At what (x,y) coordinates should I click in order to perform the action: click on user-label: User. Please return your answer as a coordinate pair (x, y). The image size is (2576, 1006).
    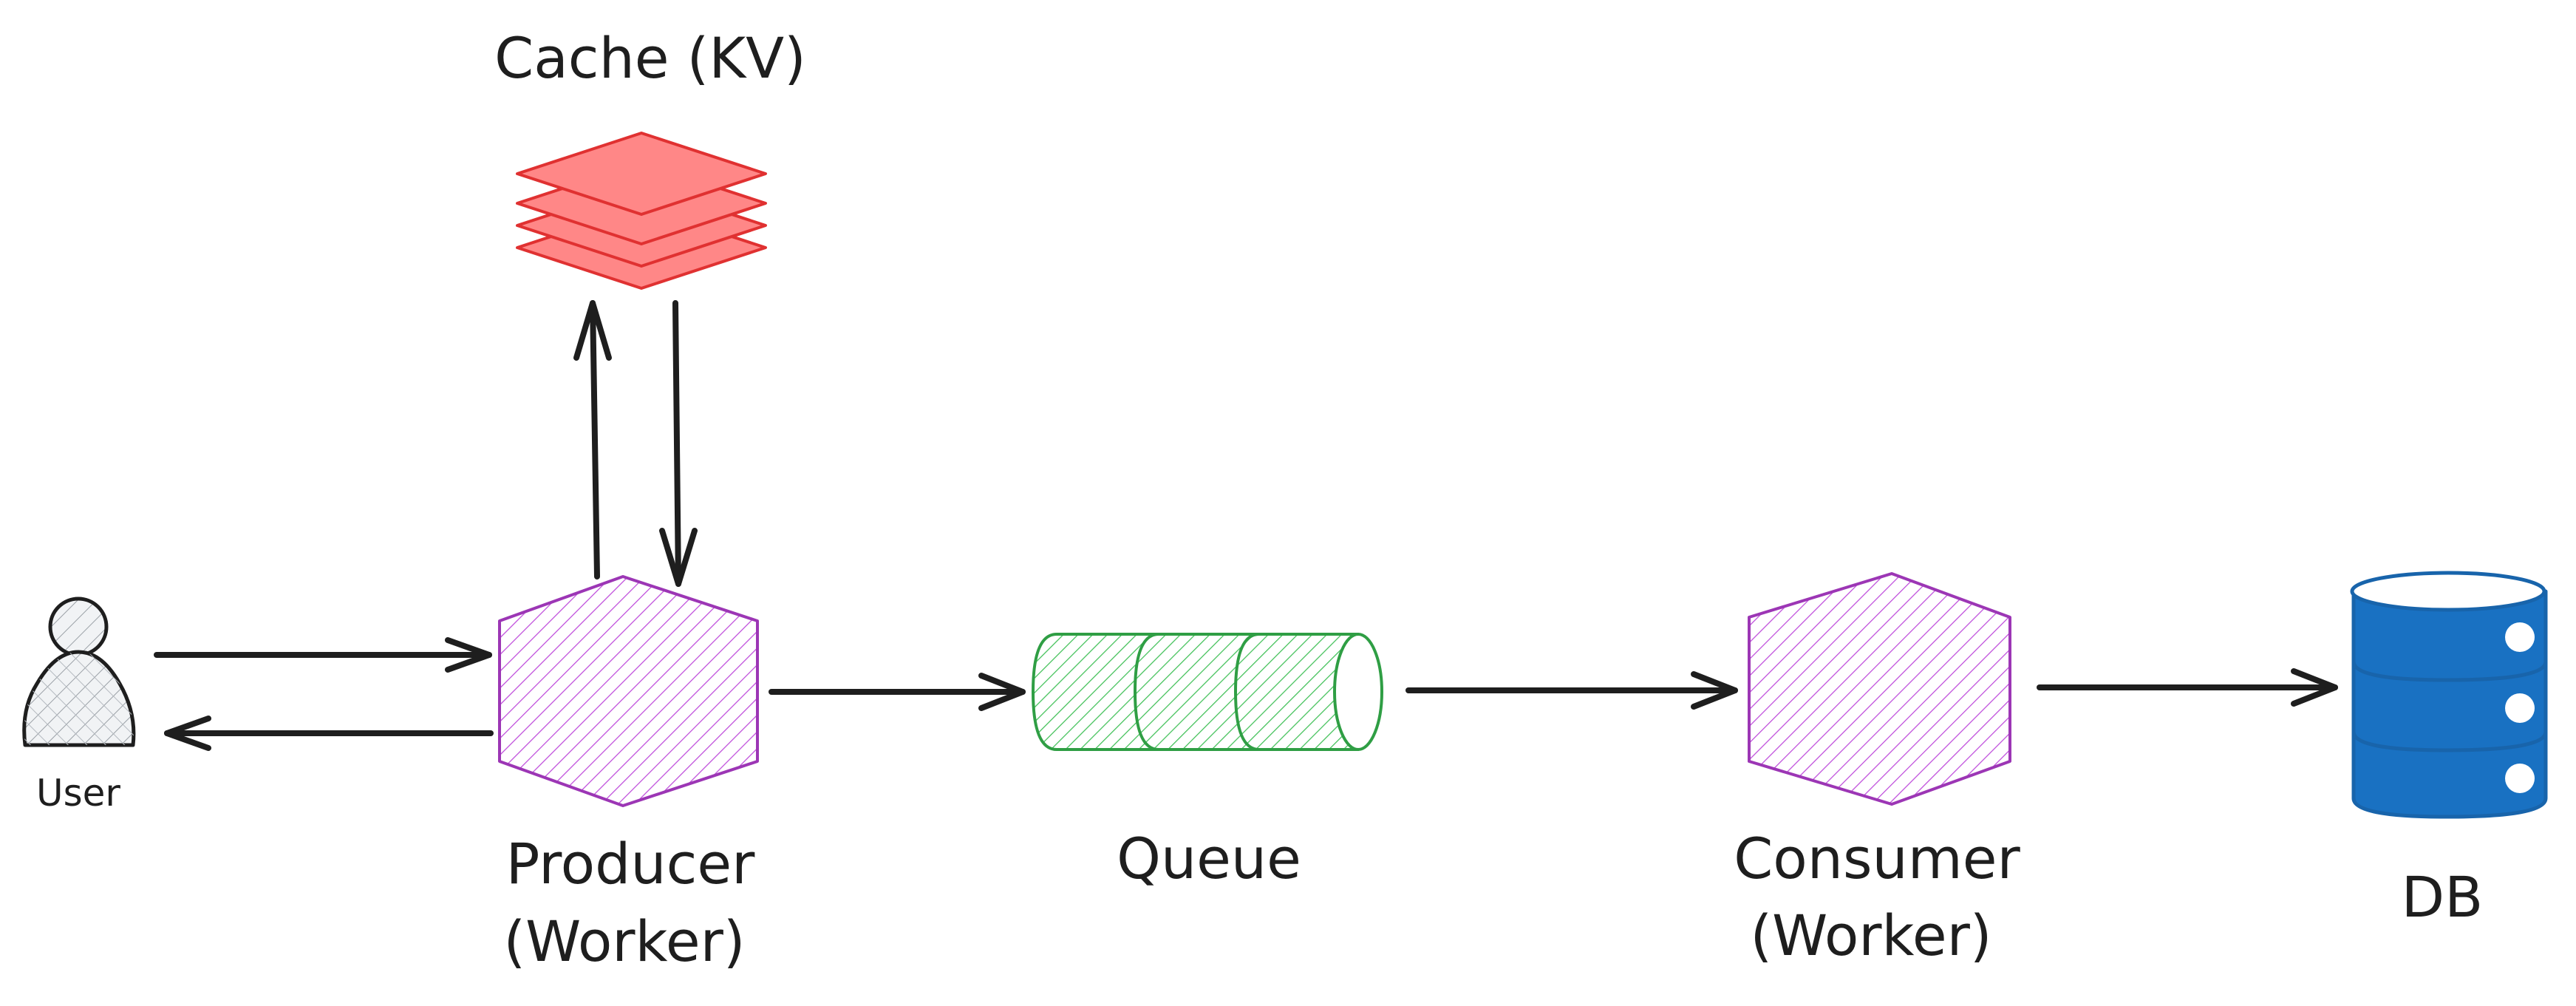
    Looking at the image, I should click on (78, 793).